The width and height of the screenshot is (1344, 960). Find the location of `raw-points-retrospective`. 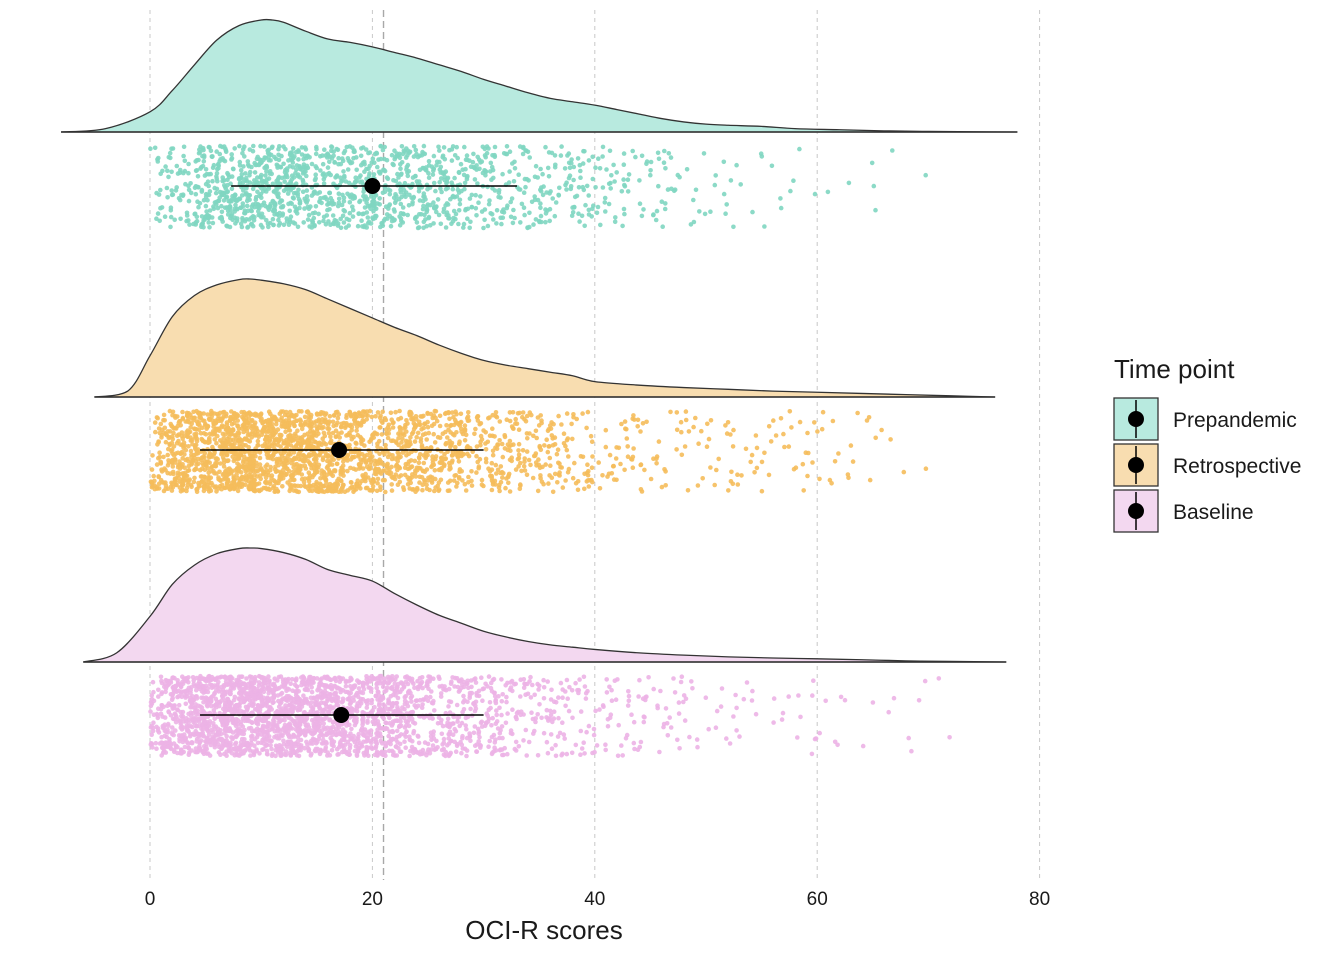

raw-points-retrospective is located at coordinates (538, 451).